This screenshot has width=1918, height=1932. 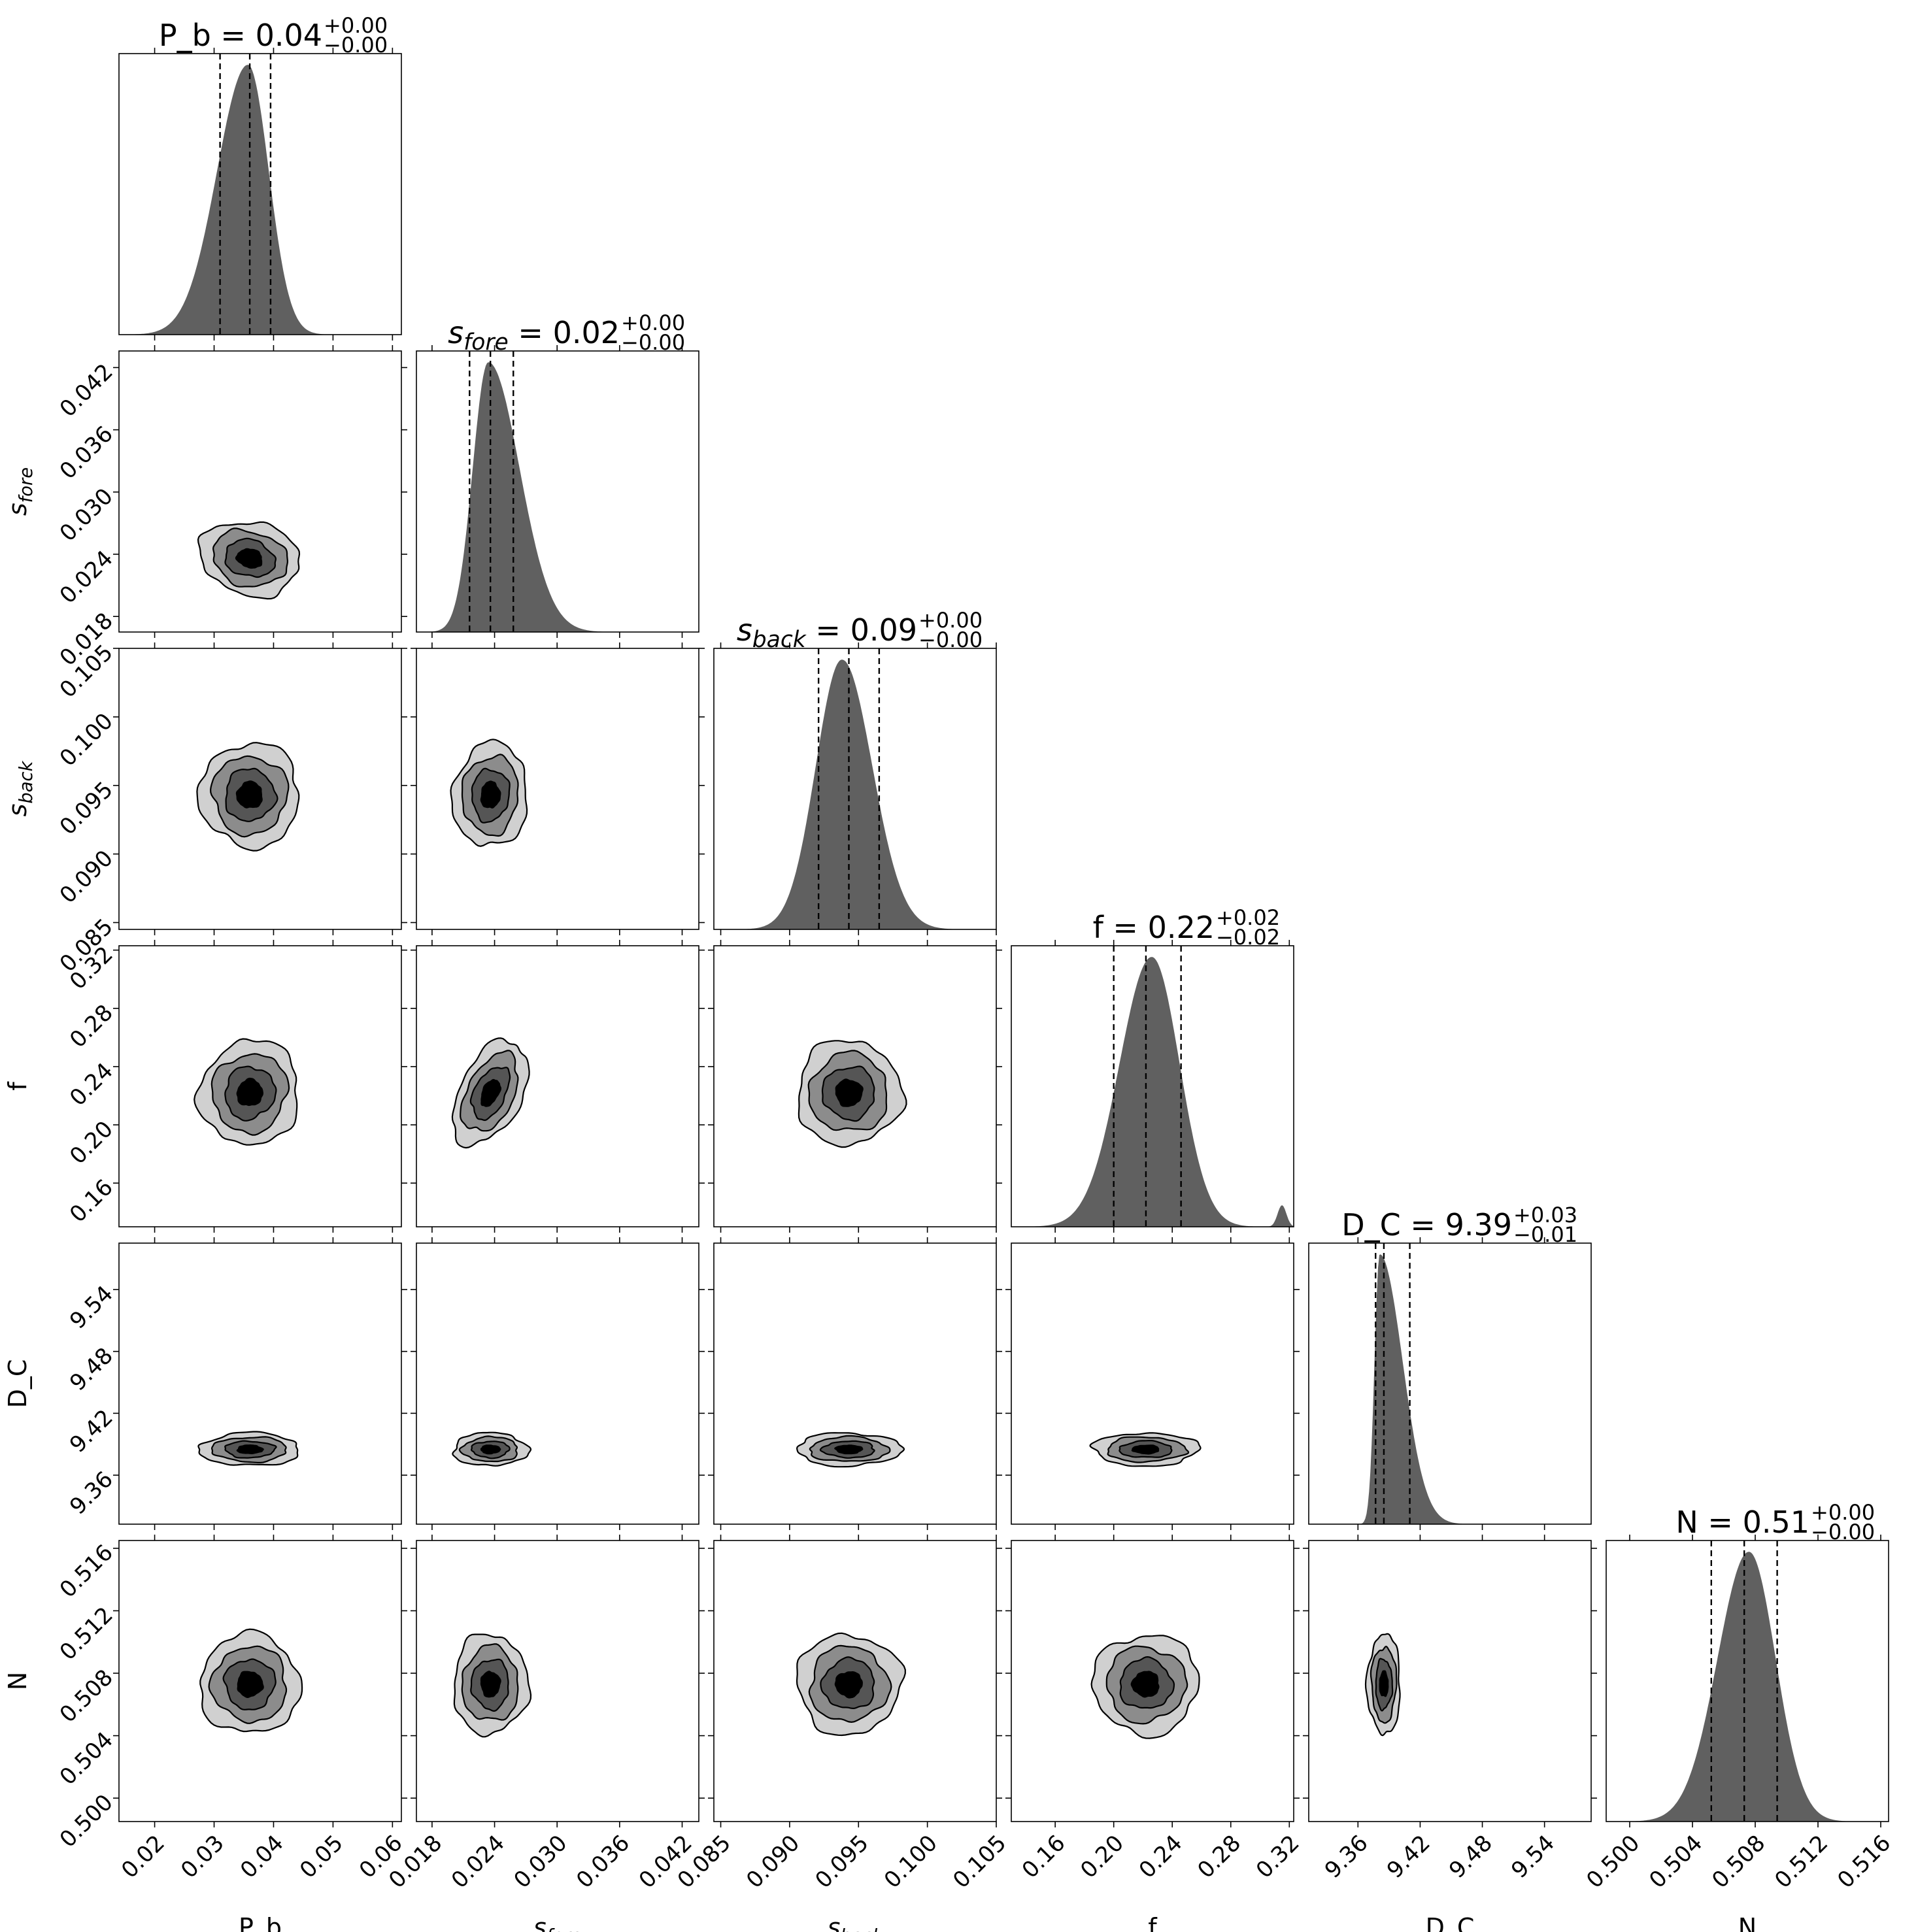 I want to click on y-tick-label: 0.516, so click(x=87, y=1571).